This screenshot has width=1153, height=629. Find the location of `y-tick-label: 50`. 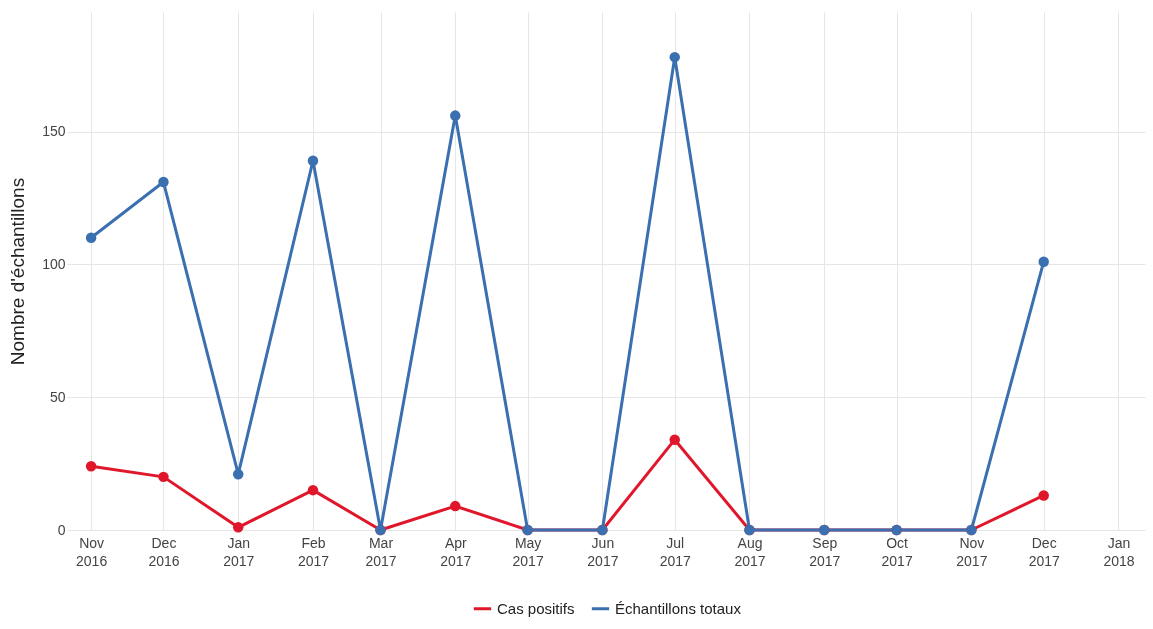

y-tick-label: 50 is located at coordinates (57, 396).